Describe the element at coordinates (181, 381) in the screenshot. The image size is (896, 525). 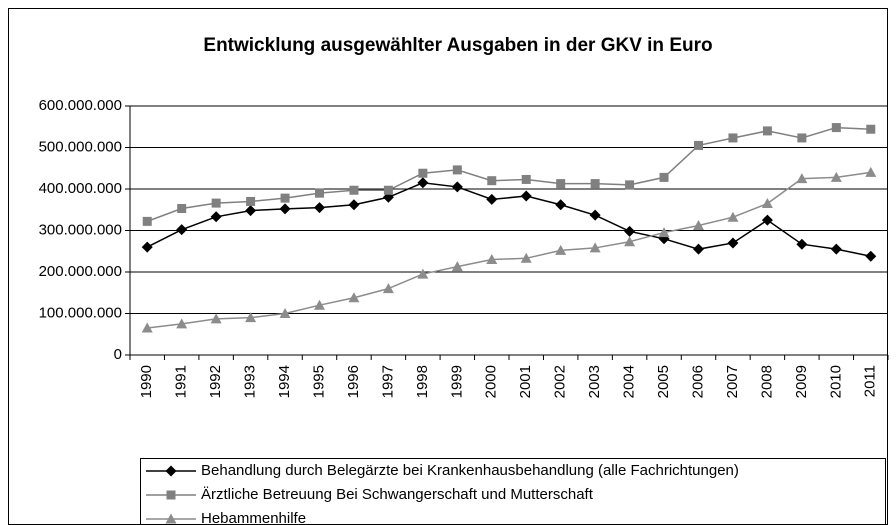
I see `x-tick-label: 1991` at that location.